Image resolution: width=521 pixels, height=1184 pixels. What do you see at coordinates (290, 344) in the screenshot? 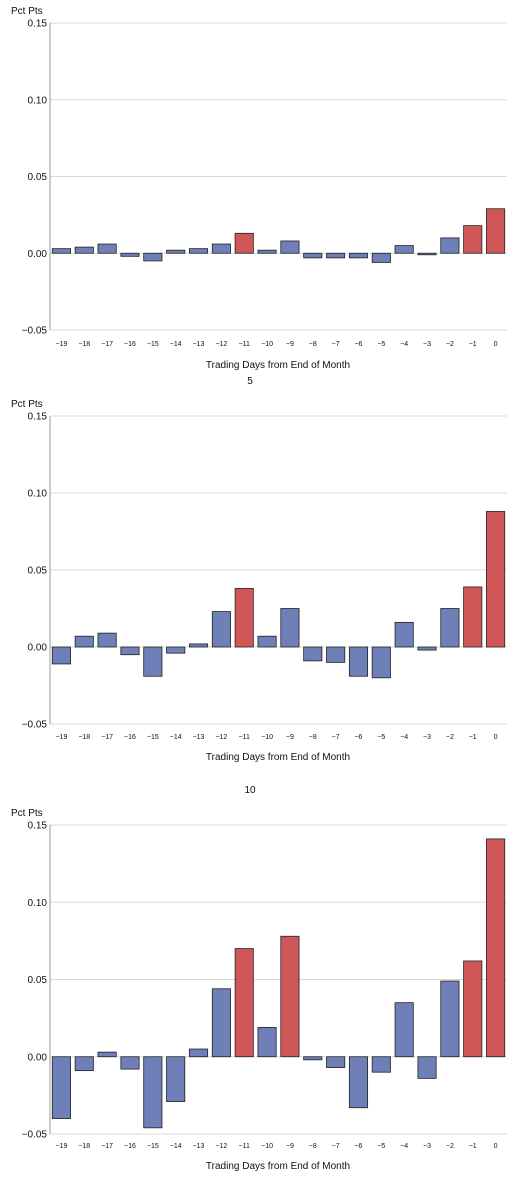
I see `x-tick-label: −9` at bounding box center [290, 344].